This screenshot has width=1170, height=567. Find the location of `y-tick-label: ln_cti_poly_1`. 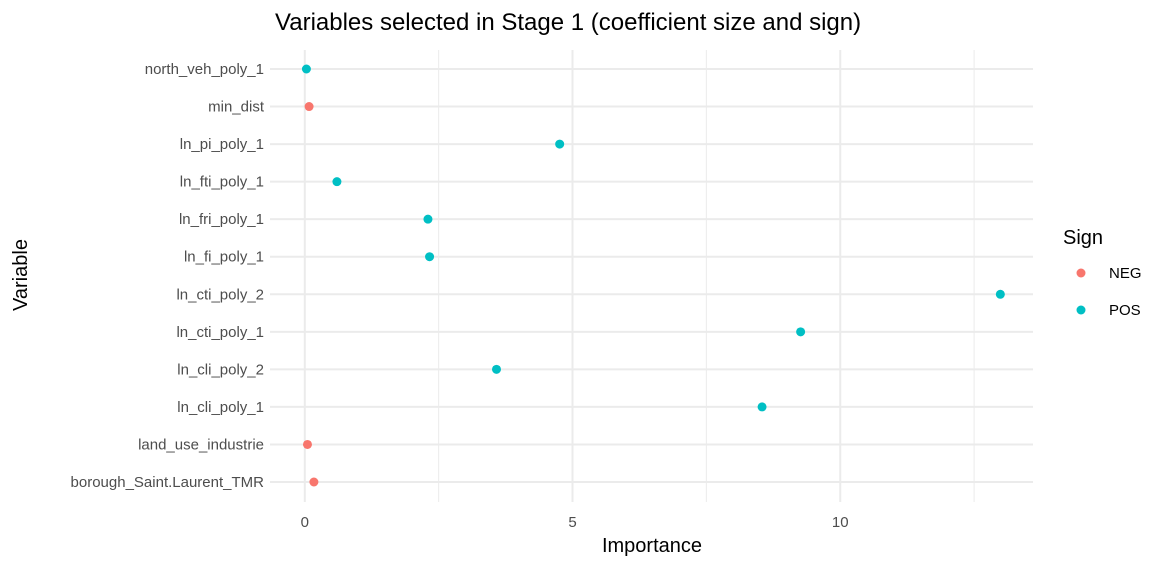

y-tick-label: ln_cti_poly_1 is located at coordinates (220, 332).